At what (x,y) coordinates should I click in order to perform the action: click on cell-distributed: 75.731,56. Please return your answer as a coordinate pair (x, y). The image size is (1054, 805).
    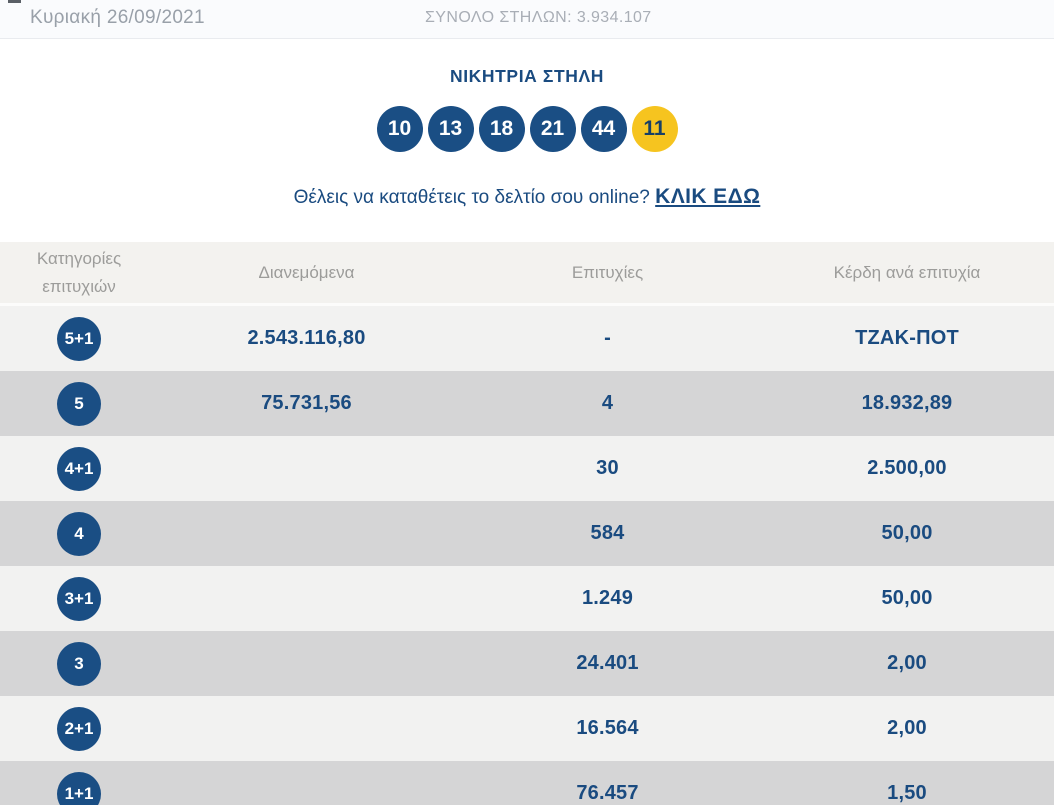
    Looking at the image, I should click on (306, 403).